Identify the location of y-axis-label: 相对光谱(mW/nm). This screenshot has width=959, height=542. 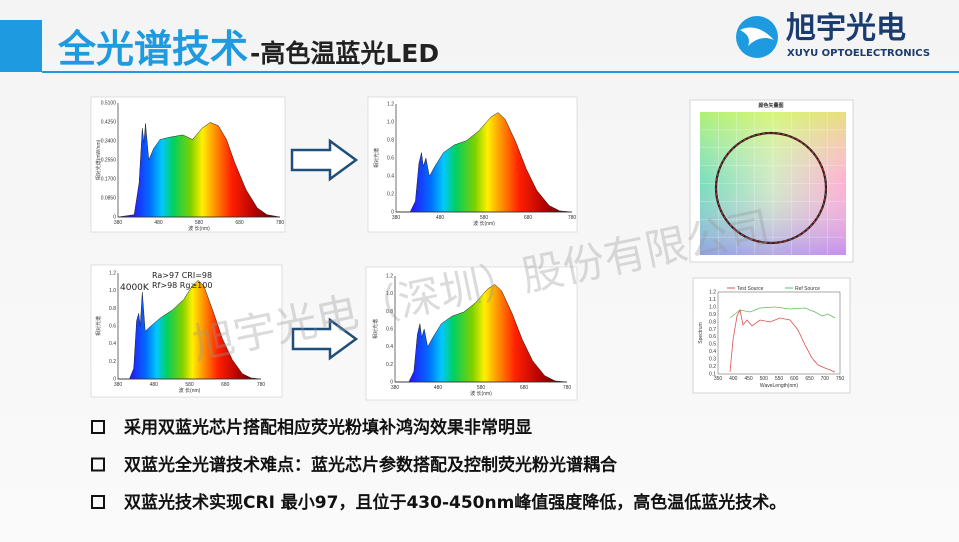
(98, 159).